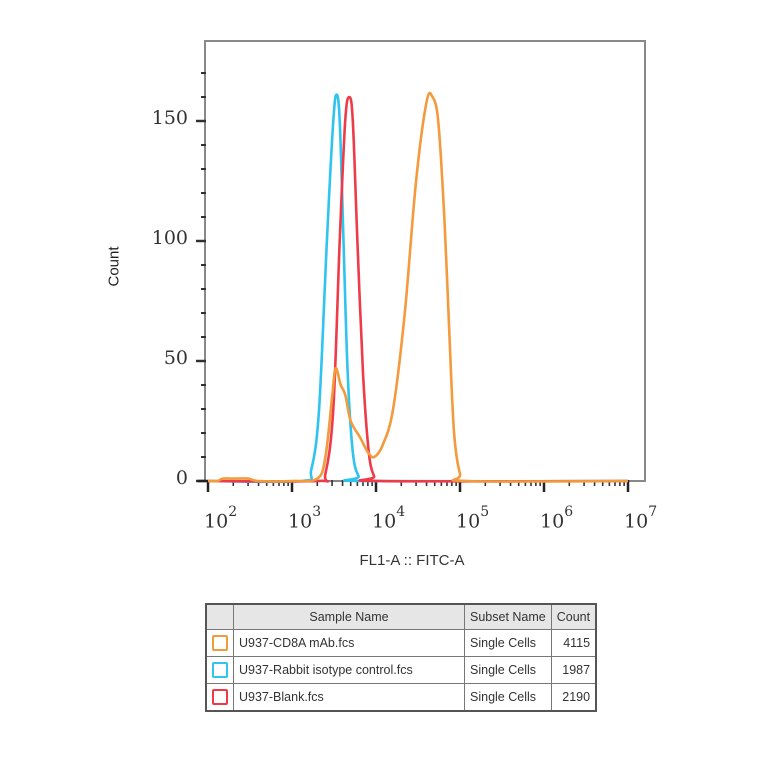 This screenshot has height=764, width=764. Describe the element at coordinates (349, 643) in the screenshot. I see `legend-sample-name: U937-CD8A mAb.fcs` at that location.